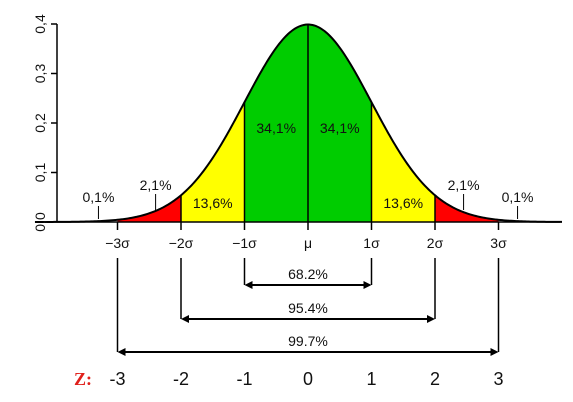 The width and height of the screenshot is (573, 402). I want to click on range-label: 68.2%, so click(308, 274).